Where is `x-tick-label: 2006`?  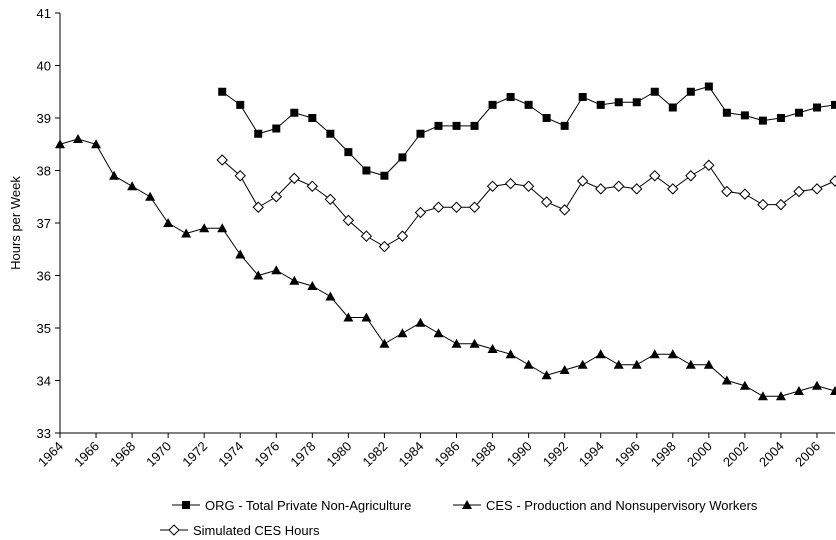 x-tick-label: 2006 is located at coordinates (807, 454).